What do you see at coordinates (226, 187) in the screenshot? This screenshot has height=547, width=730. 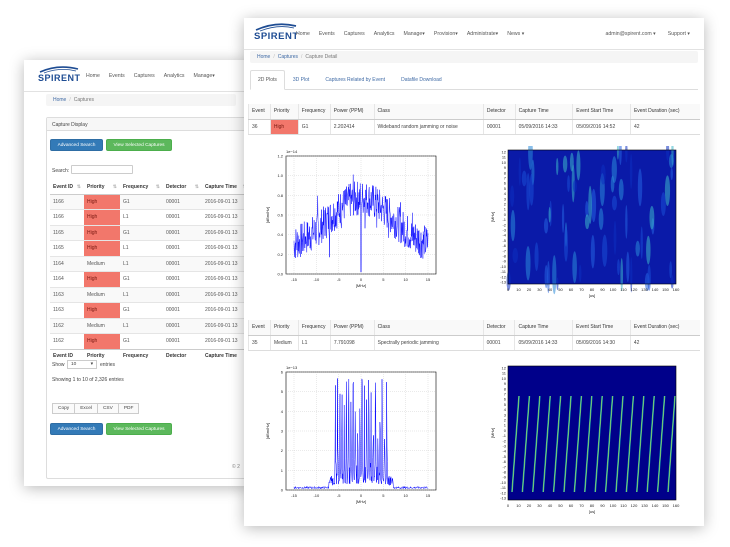 I see `column-header: Capture Time⇅` at bounding box center [226, 187].